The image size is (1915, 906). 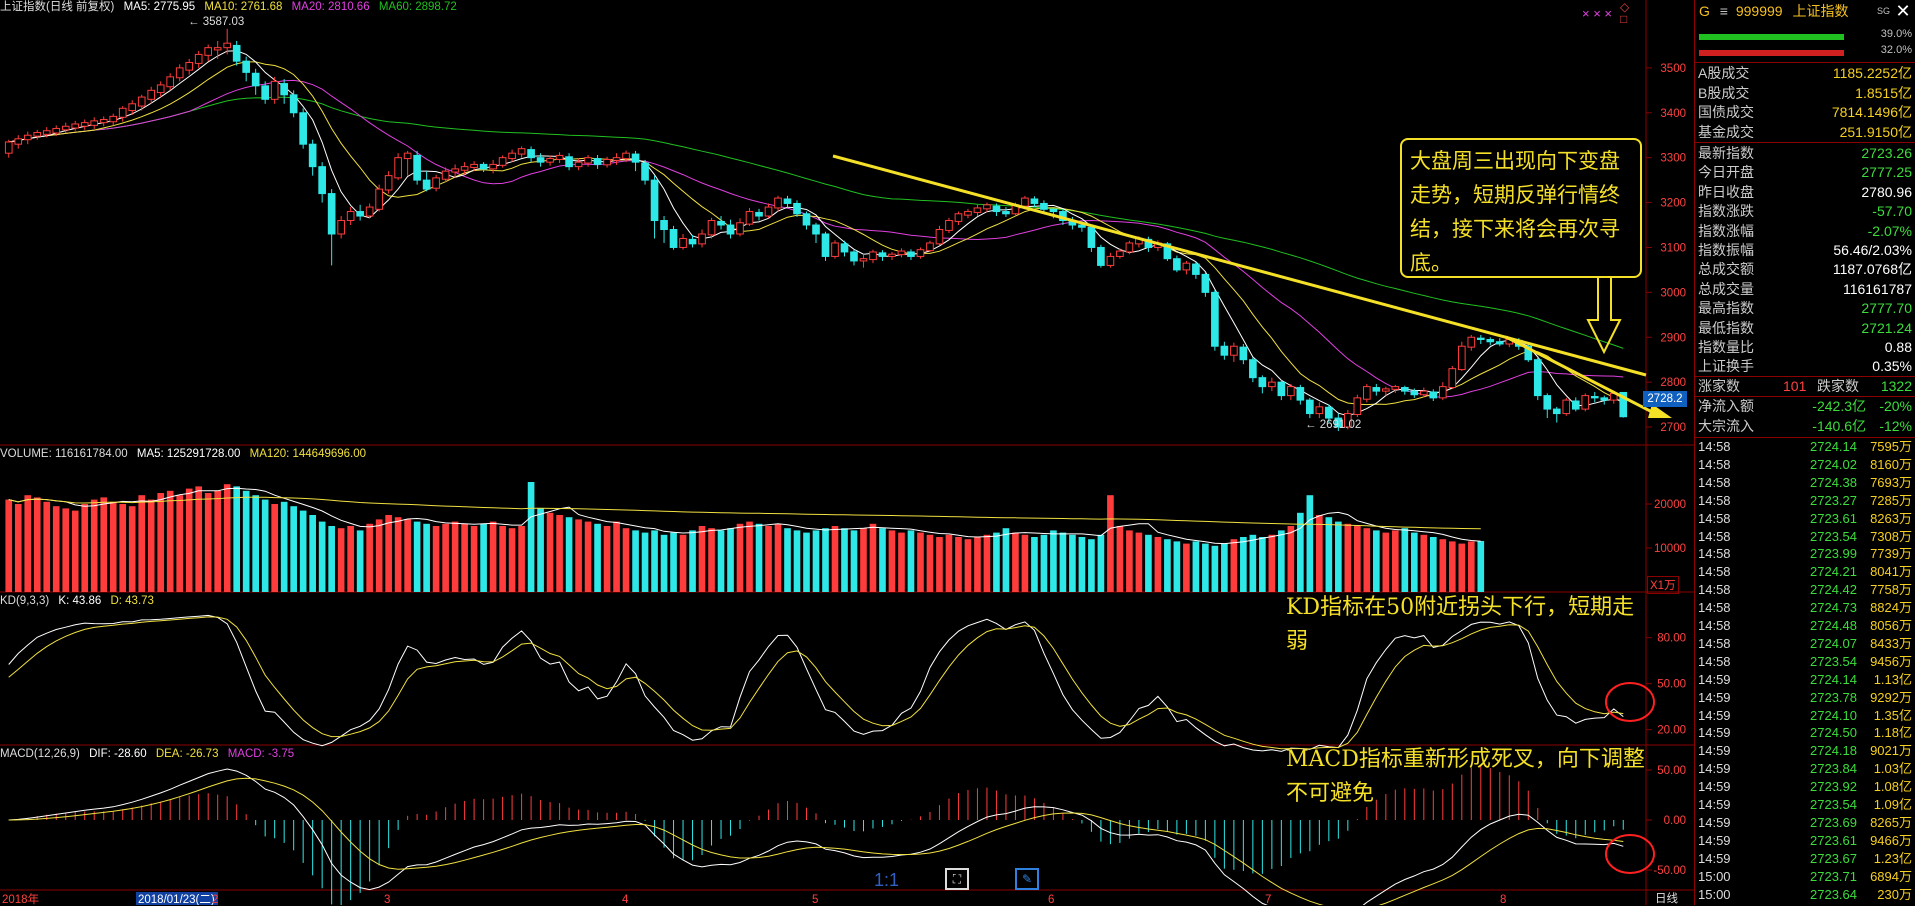 I want to click on period-label: 日线, so click(x=1666, y=899).